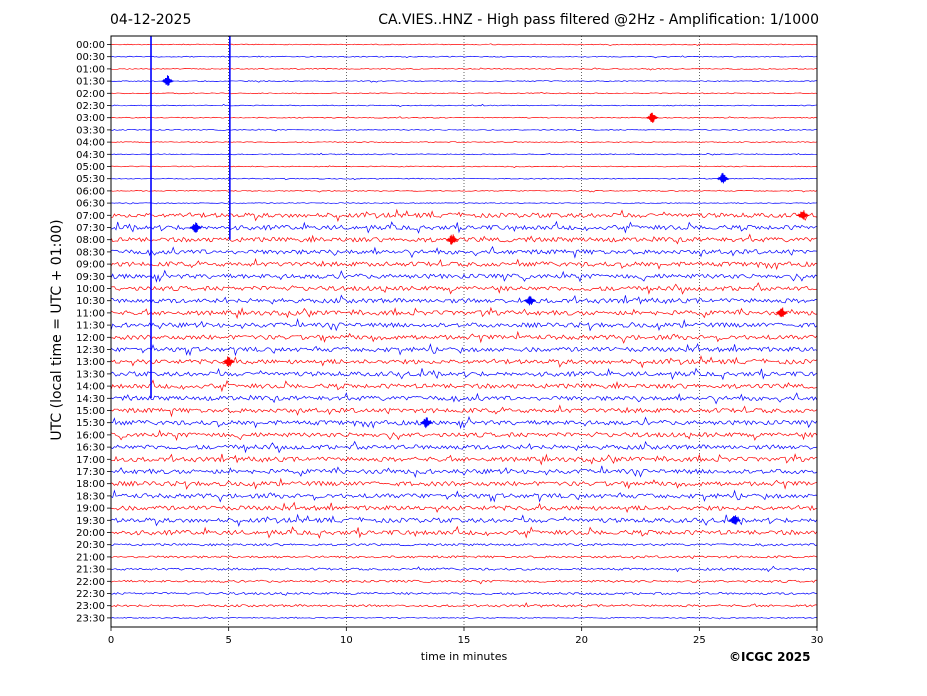 This screenshot has height=696, width=927. I want to click on y-tick-label: 00:00, so click(90, 45).